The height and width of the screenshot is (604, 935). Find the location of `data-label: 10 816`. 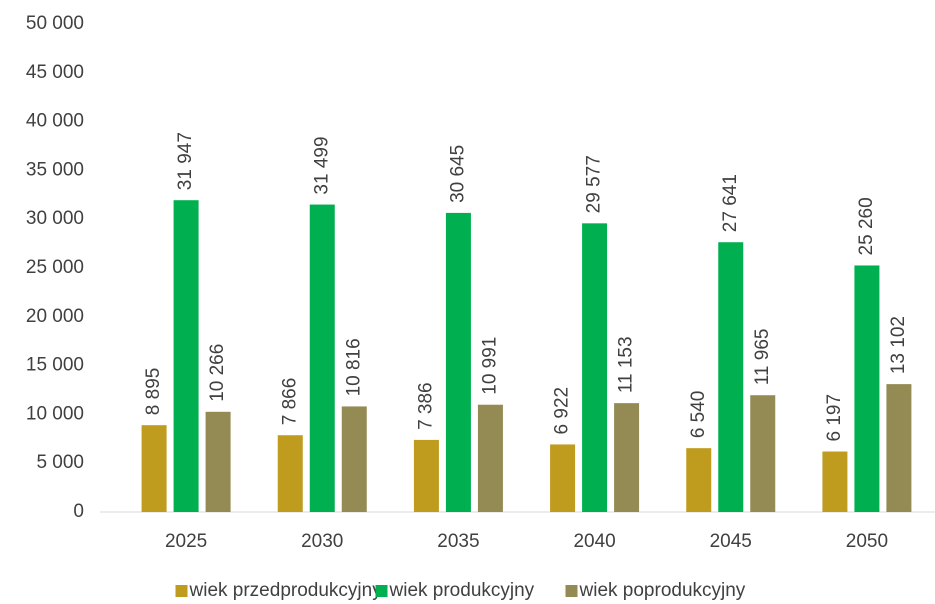

data-label: 10 816 is located at coordinates (353, 367).